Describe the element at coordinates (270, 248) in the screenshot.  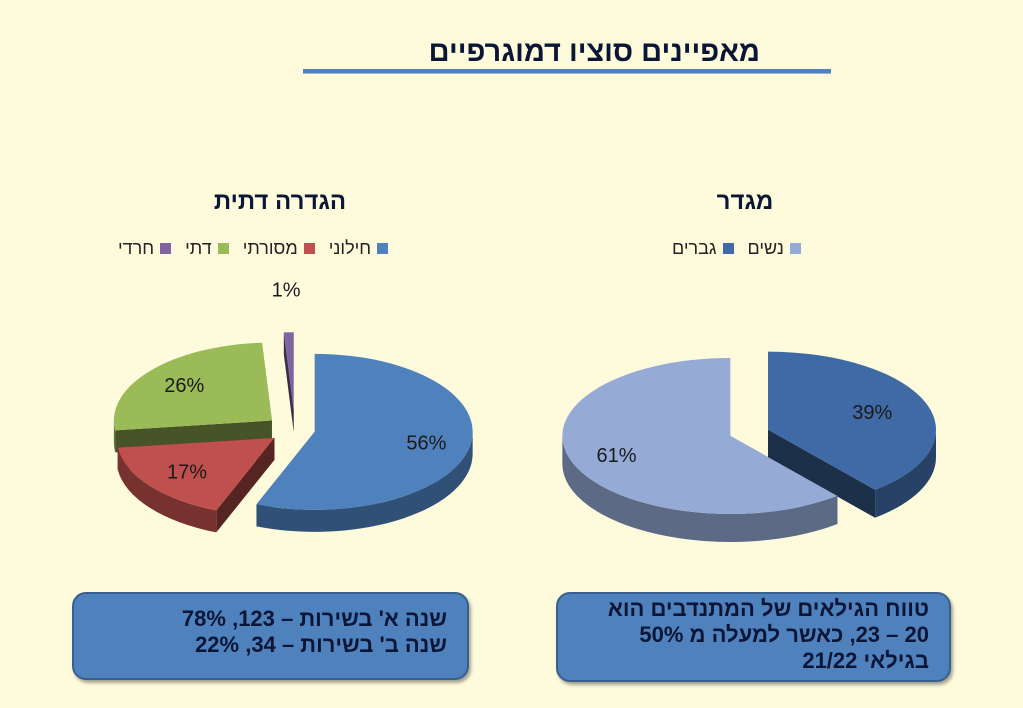
I see `legend-label-traditional: מסורתי` at that location.